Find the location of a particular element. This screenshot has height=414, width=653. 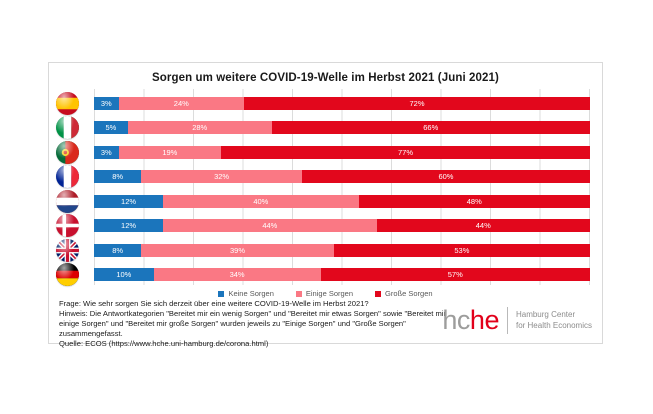

bar-segment-grosse-sorgen: 77% is located at coordinates (405, 152).